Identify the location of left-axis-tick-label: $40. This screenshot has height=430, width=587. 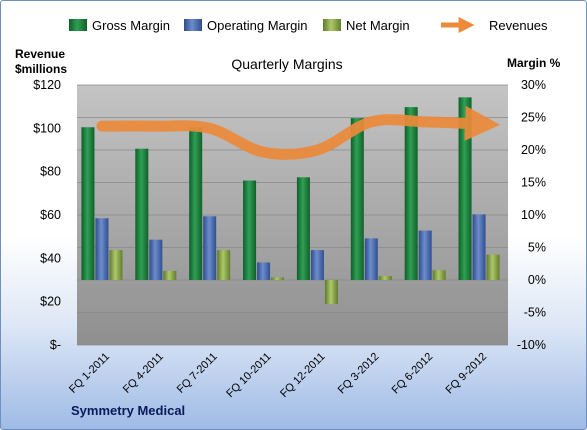
(50, 258).